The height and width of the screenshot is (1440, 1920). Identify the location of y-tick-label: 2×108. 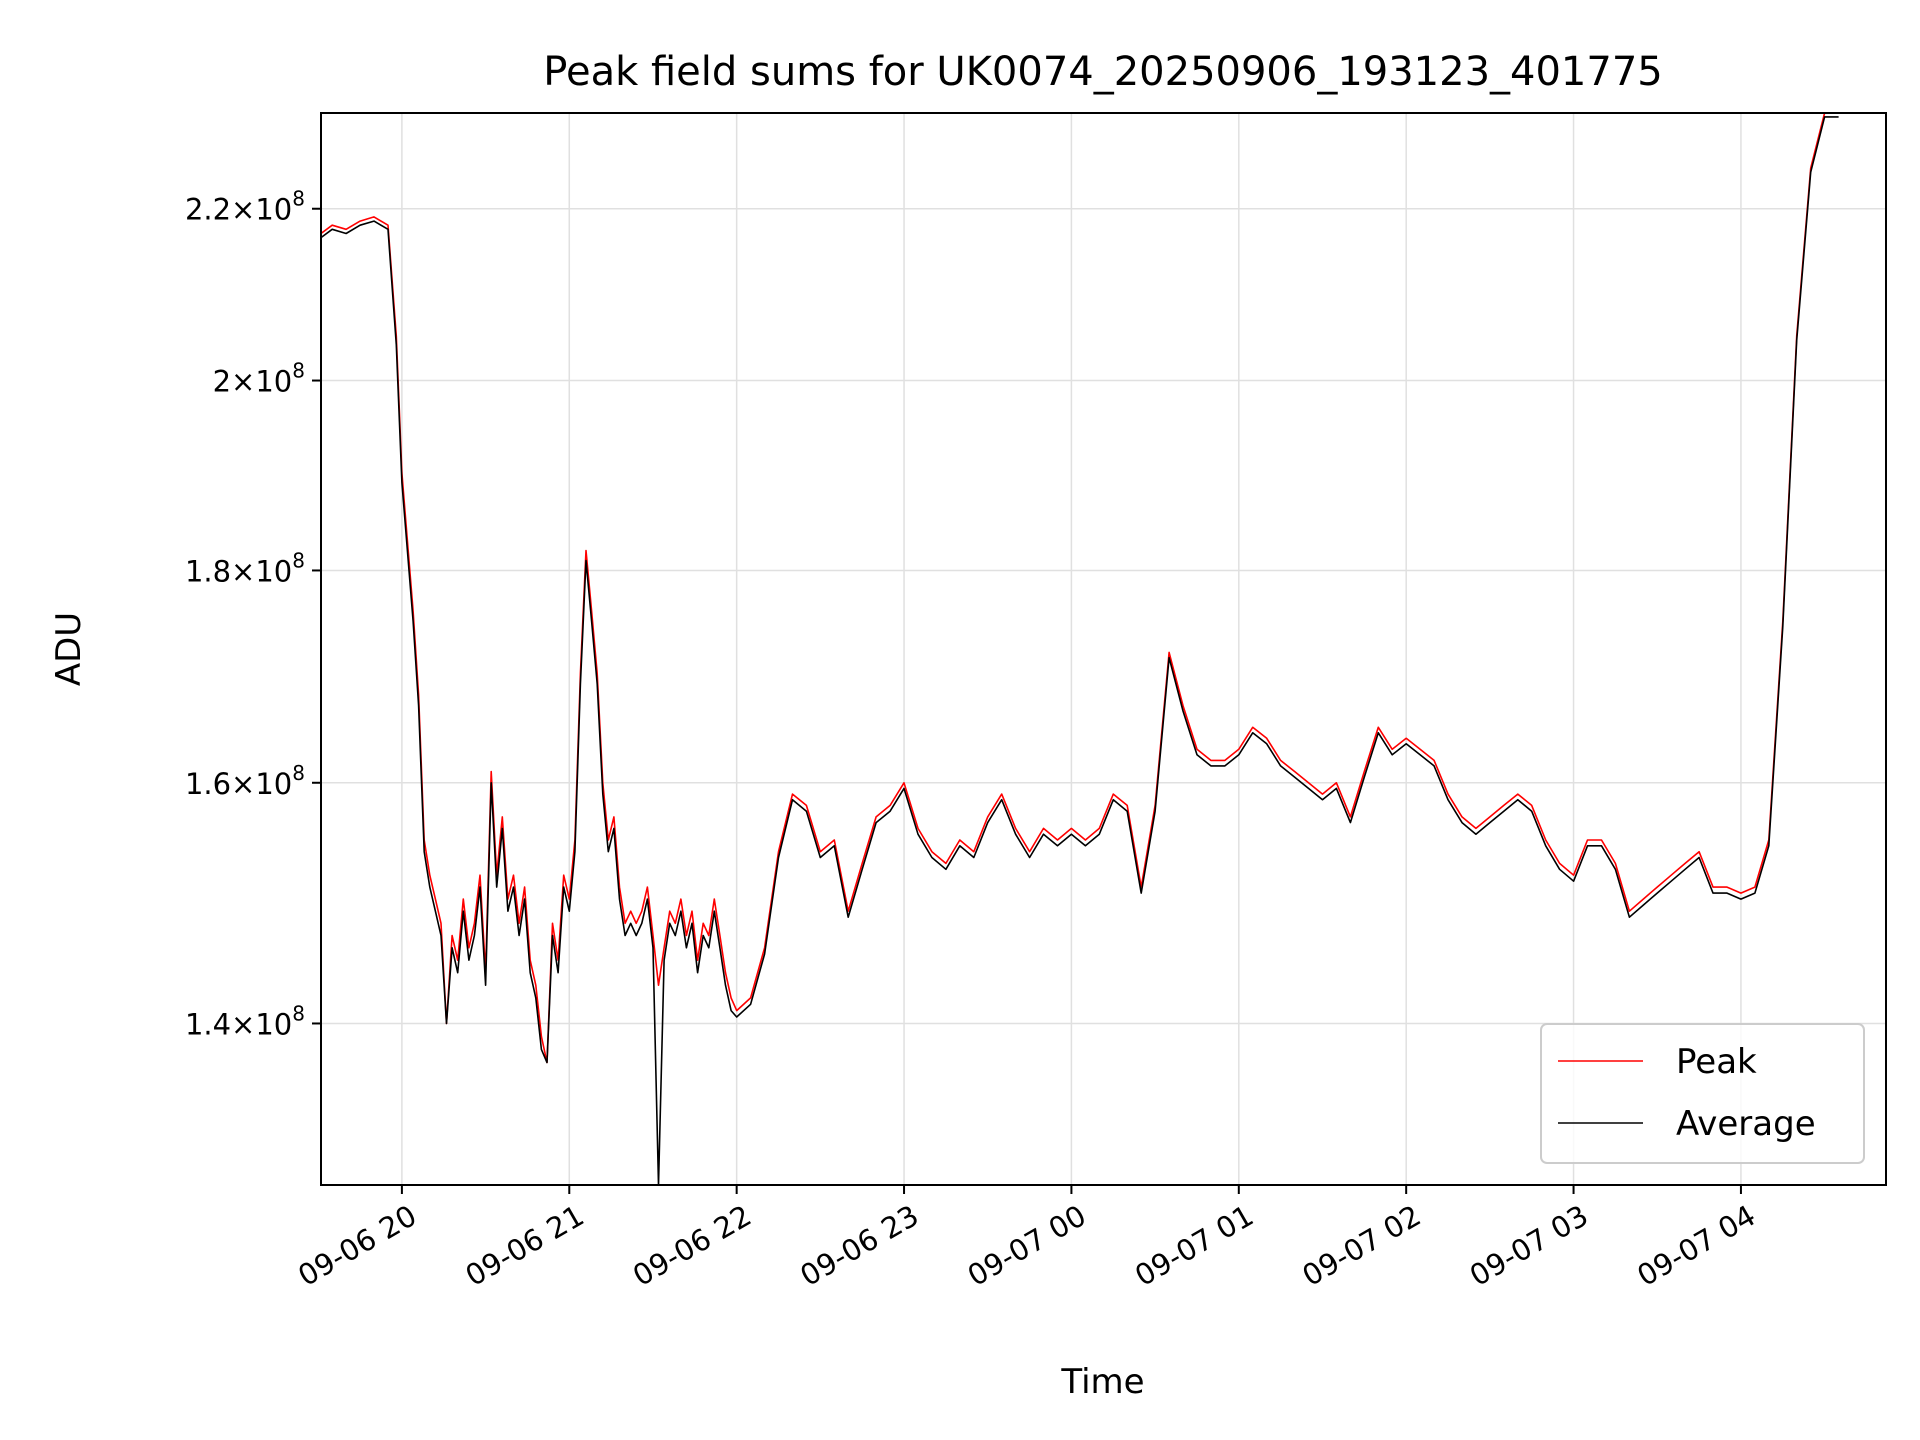
(259, 379).